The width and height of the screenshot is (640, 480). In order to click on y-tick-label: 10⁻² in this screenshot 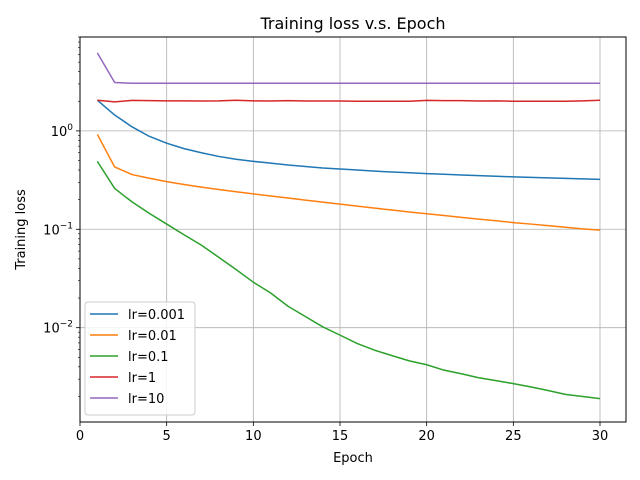, I will do `click(58, 328)`.